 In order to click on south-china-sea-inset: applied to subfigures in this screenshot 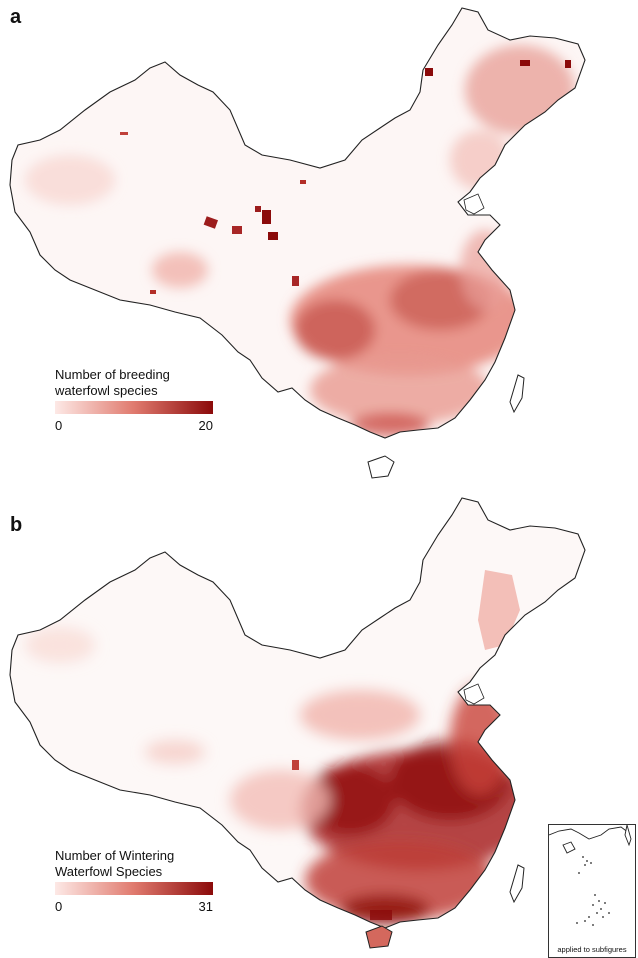, I will do `click(592, 891)`.